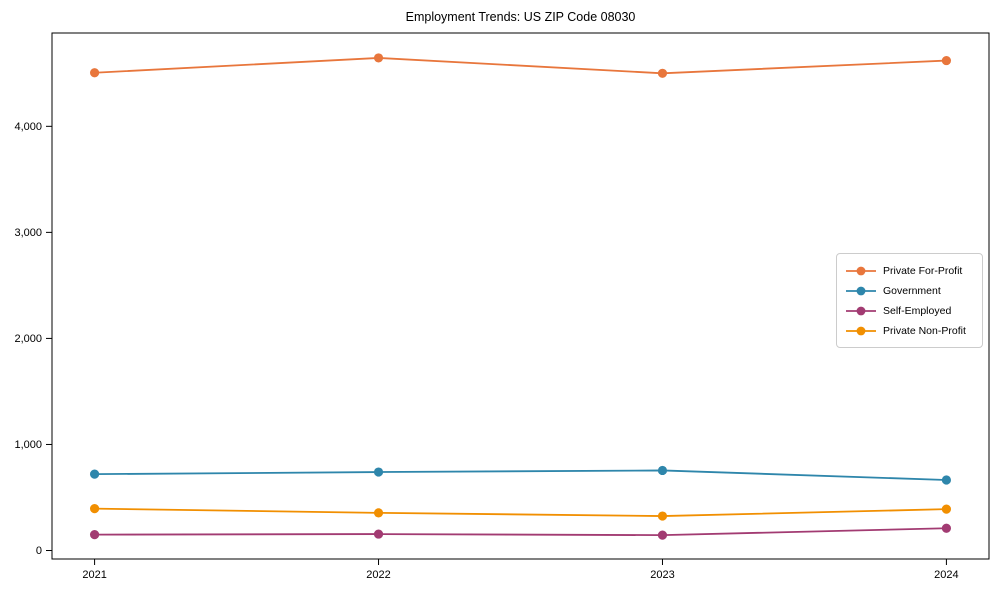 The width and height of the screenshot is (1000, 600). What do you see at coordinates (520, 17) in the screenshot?
I see `chart-title: Employment Trends: US ZIP Code 08030` at bounding box center [520, 17].